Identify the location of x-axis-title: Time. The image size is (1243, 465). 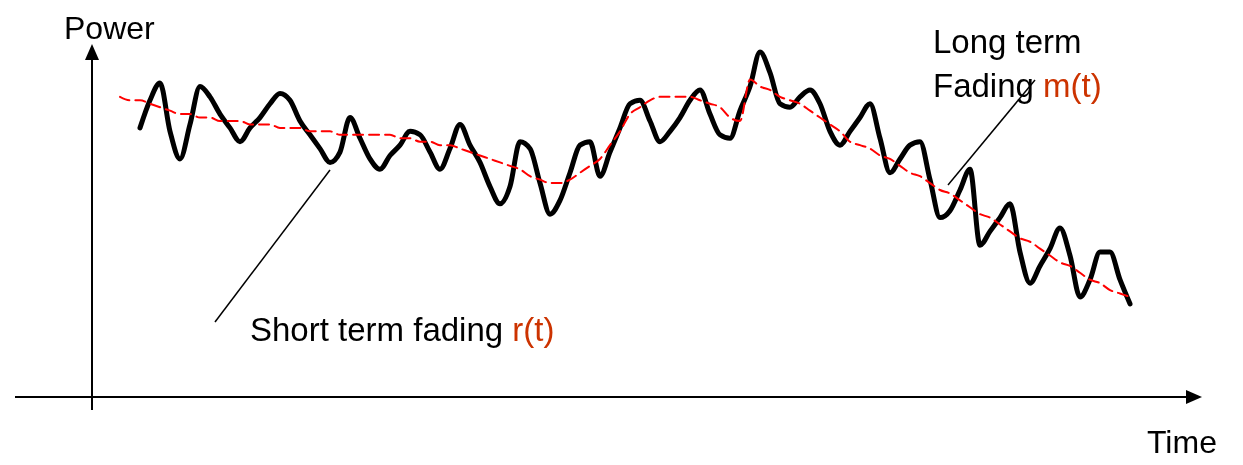
(1182, 442).